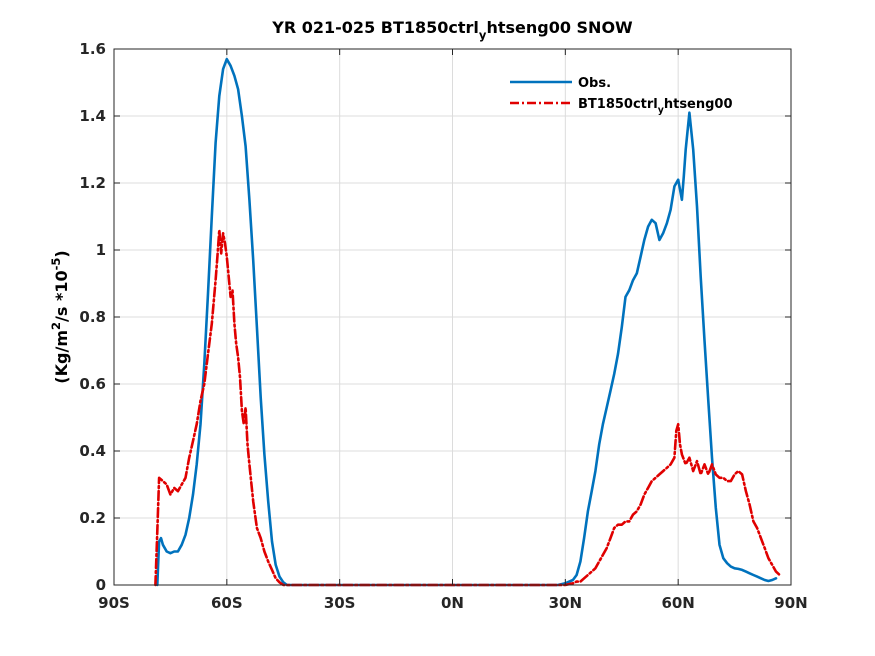 This screenshot has height=656, width=875. I want to click on y-tick-label: 1.2, so click(92, 183).